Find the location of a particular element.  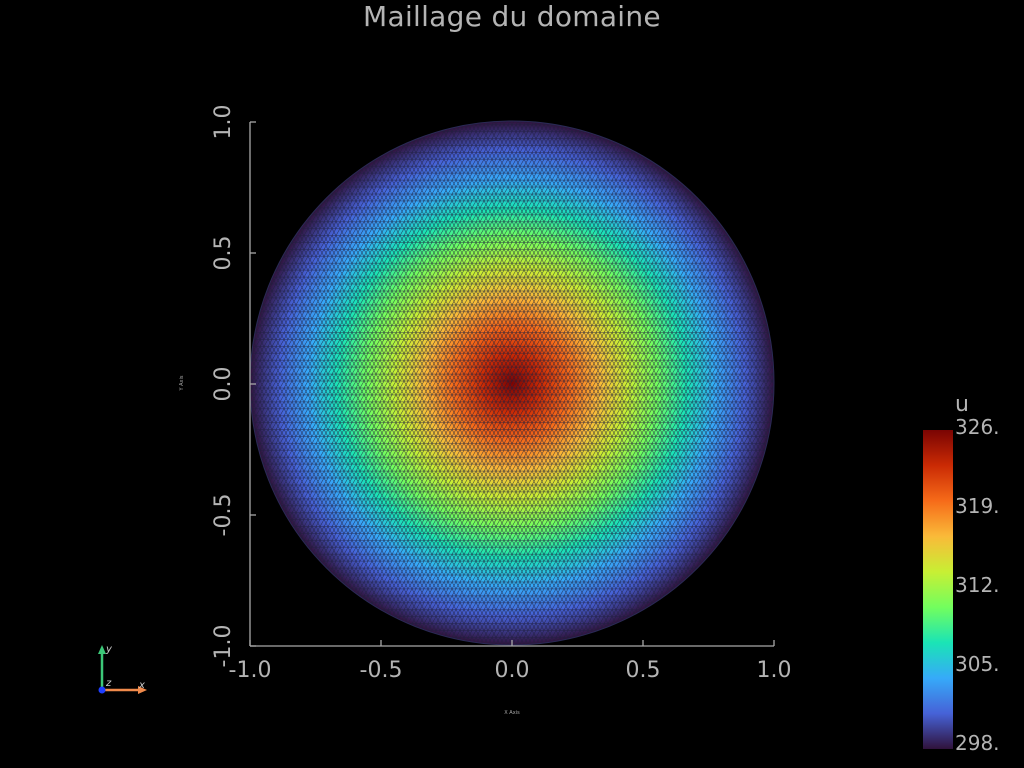

x-tick-label: 1.0 is located at coordinates (774, 670).